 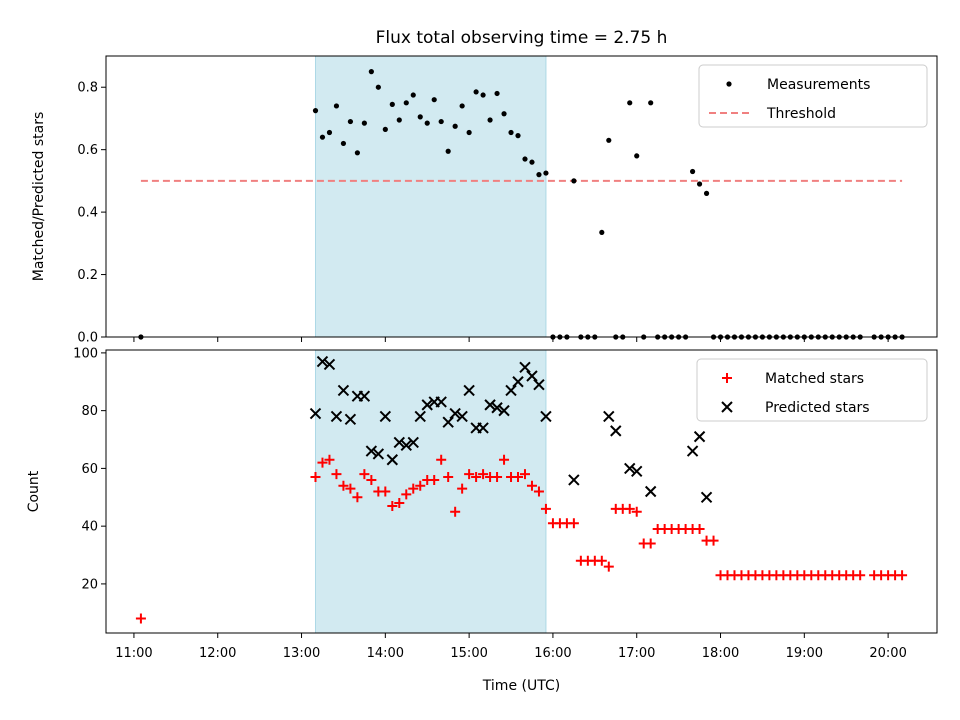 What do you see at coordinates (817, 408) in the screenshot?
I see `legend-label: Predicted stars` at bounding box center [817, 408].